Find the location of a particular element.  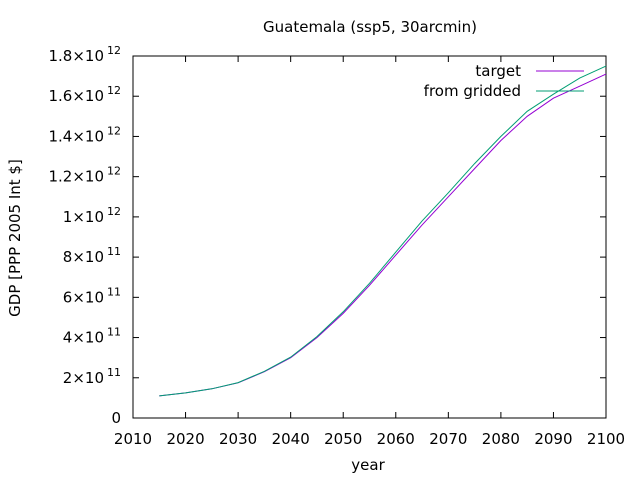

x-tick-label: 2060 is located at coordinates (396, 439).